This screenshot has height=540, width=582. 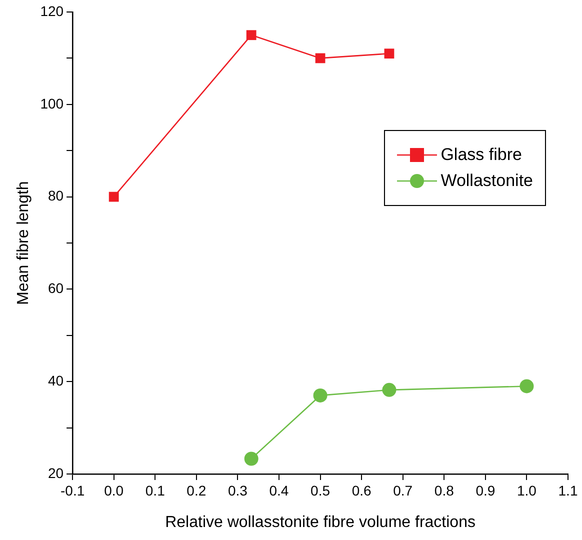 What do you see at coordinates (320, 522) in the screenshot?
I see `x-axis-title: Relative wollasstonite fibre volume fractions` at bounding box center [320, 522].